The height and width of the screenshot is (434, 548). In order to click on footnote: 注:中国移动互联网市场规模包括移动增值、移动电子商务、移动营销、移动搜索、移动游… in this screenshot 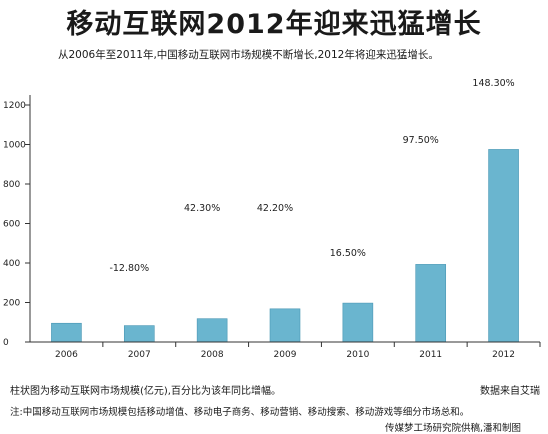, I will do `click(240, 412)`.